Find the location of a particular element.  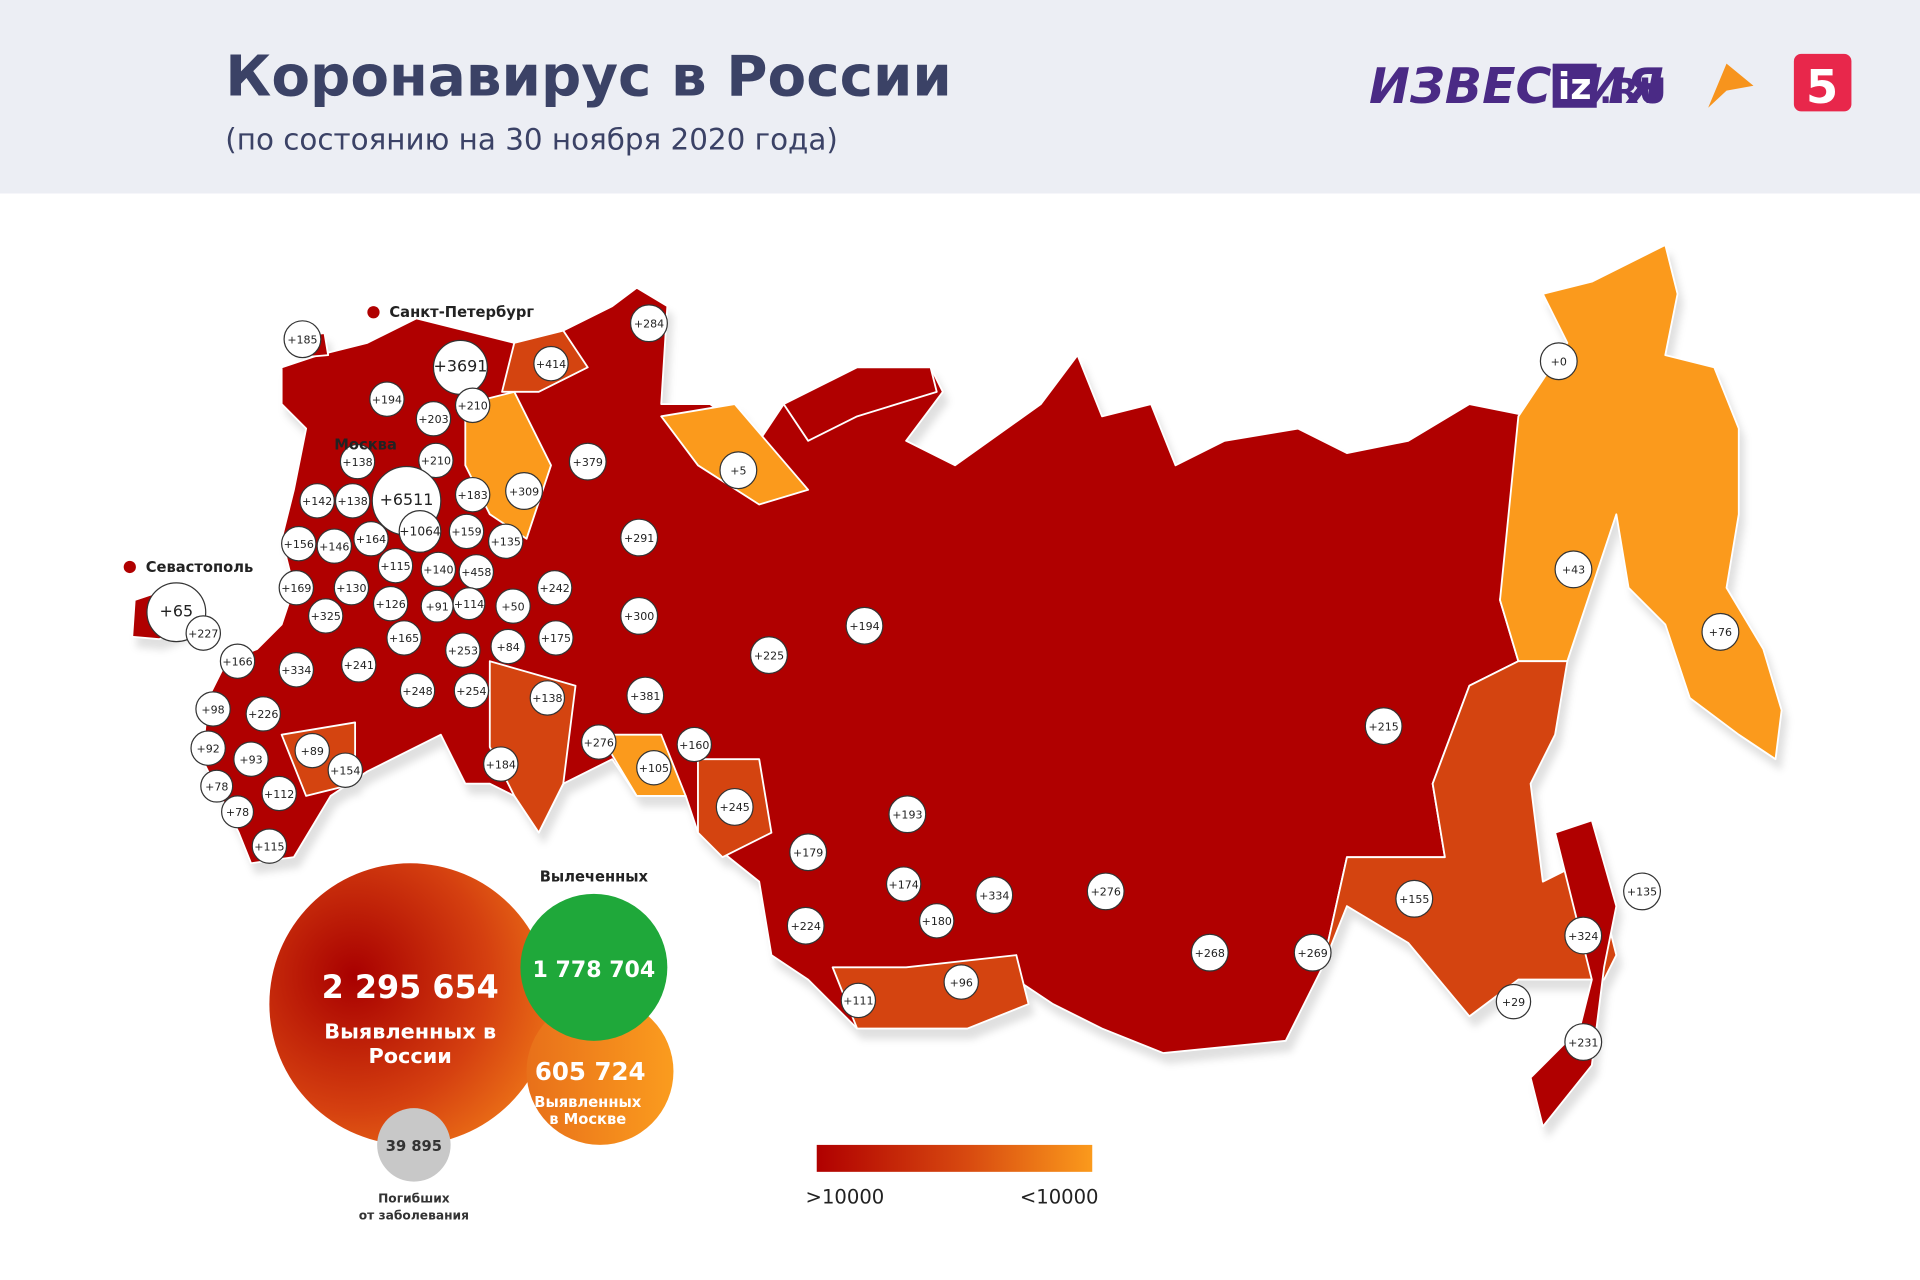

region-label: +309 is located at coordinates (524, 491).